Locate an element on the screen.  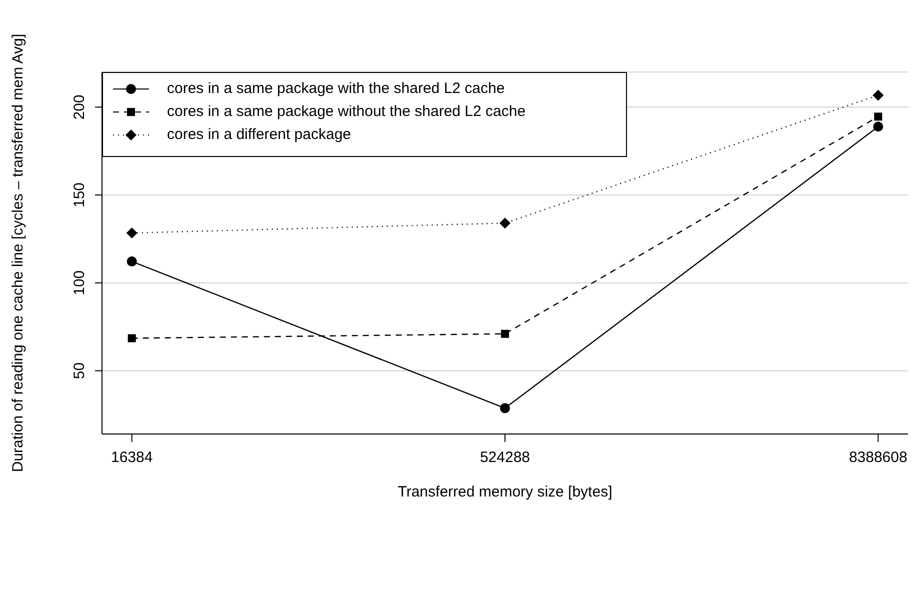
x-tick-label: 16384 is located at coordinates (131, 457).